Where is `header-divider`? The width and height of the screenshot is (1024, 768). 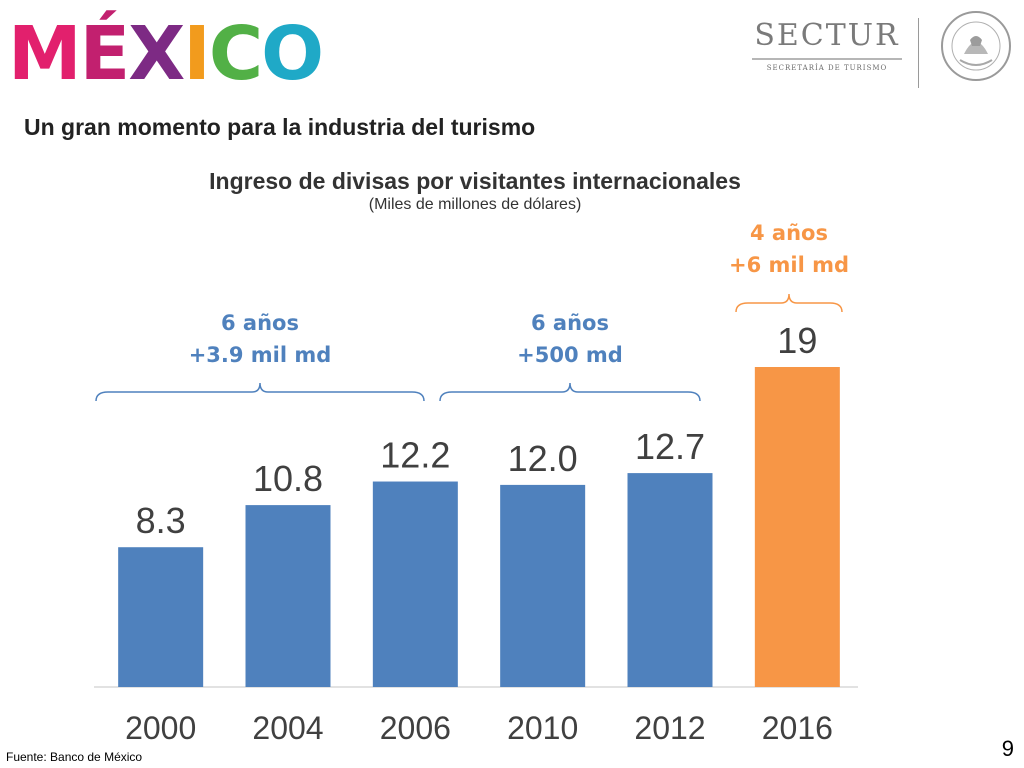
header-divider is located at coordinates (918, 53).